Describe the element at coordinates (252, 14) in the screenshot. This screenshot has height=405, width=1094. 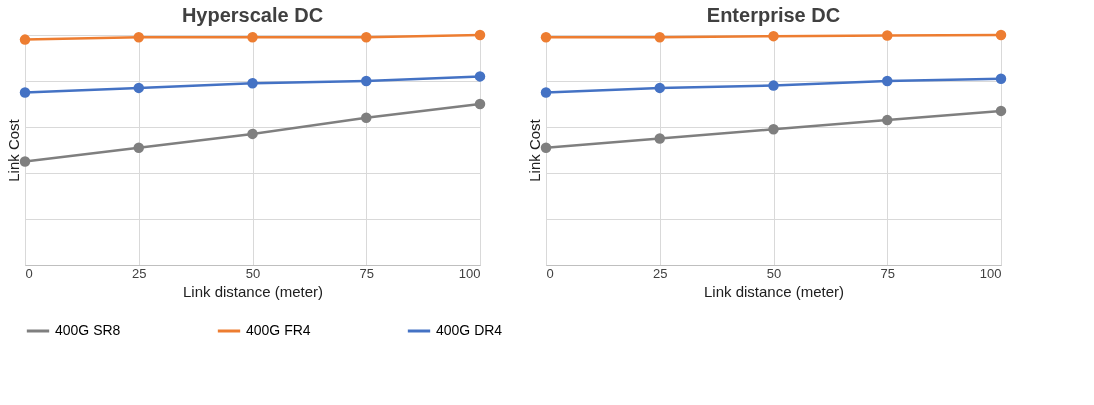
I see `chart-title: Hyperscale DC` at that location.